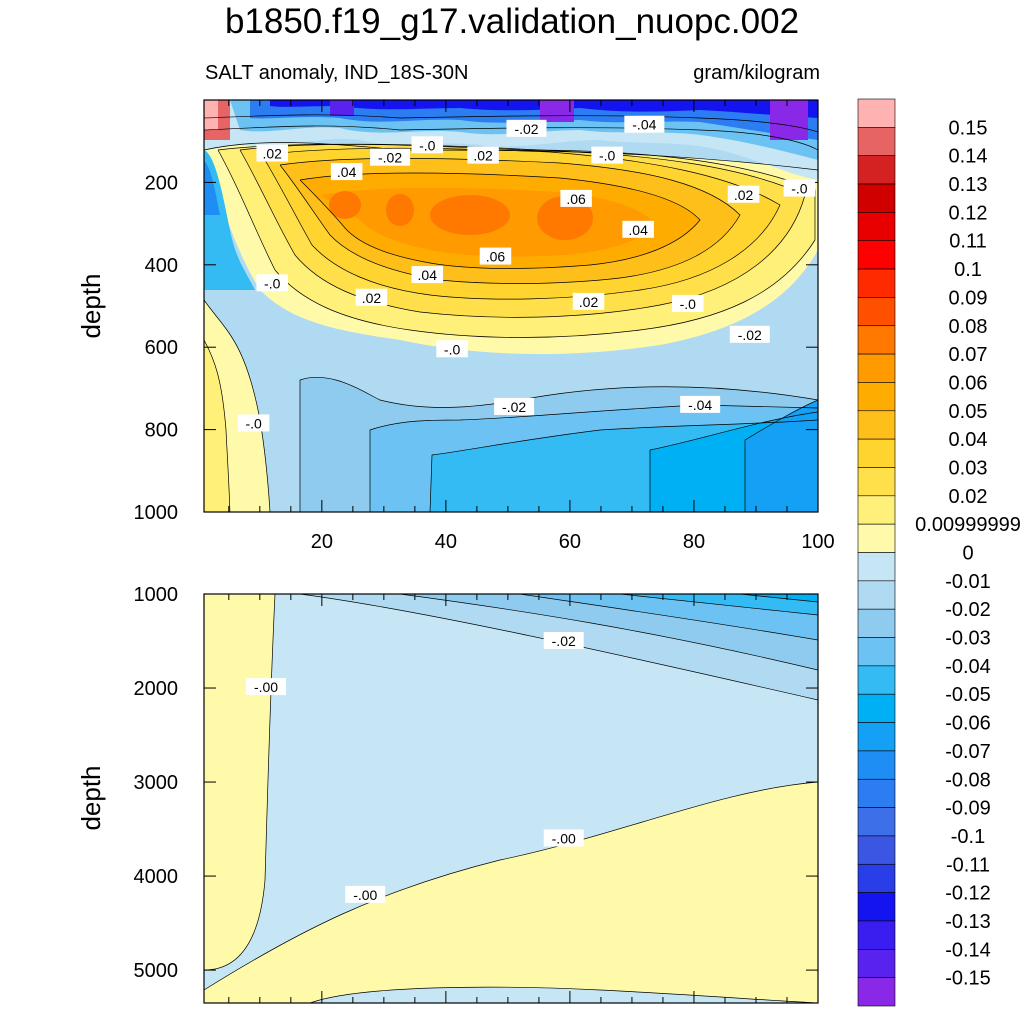 The image size is (1024, 1024). I want to click on svg-text: .04, so click(428, 275).